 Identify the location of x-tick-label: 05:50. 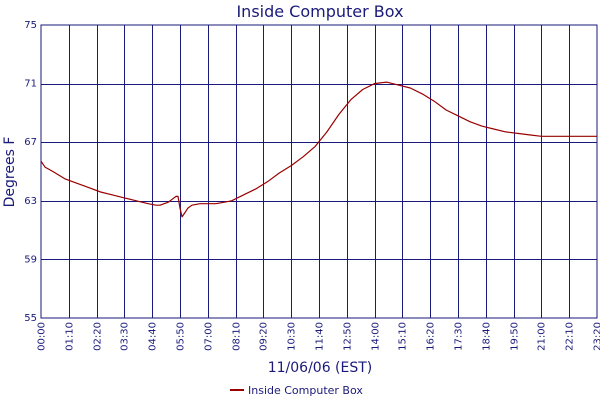
(181, 336).